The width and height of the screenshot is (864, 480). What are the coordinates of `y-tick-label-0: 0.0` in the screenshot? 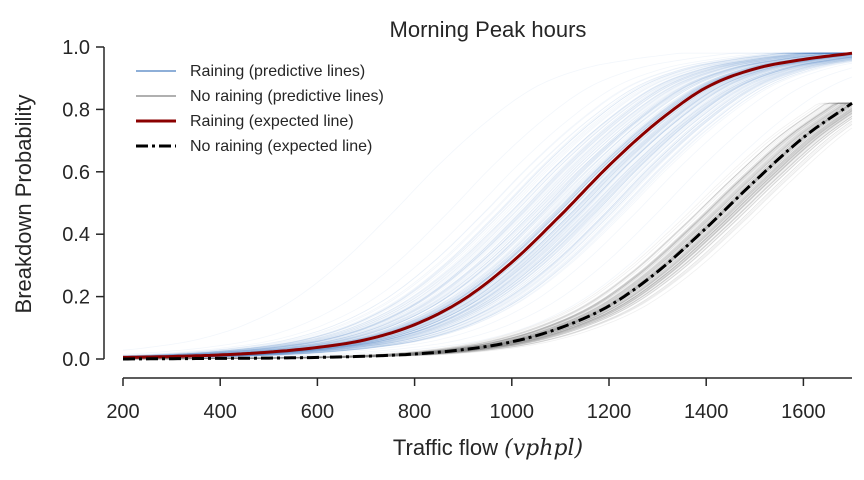 It's located at (76, 360).